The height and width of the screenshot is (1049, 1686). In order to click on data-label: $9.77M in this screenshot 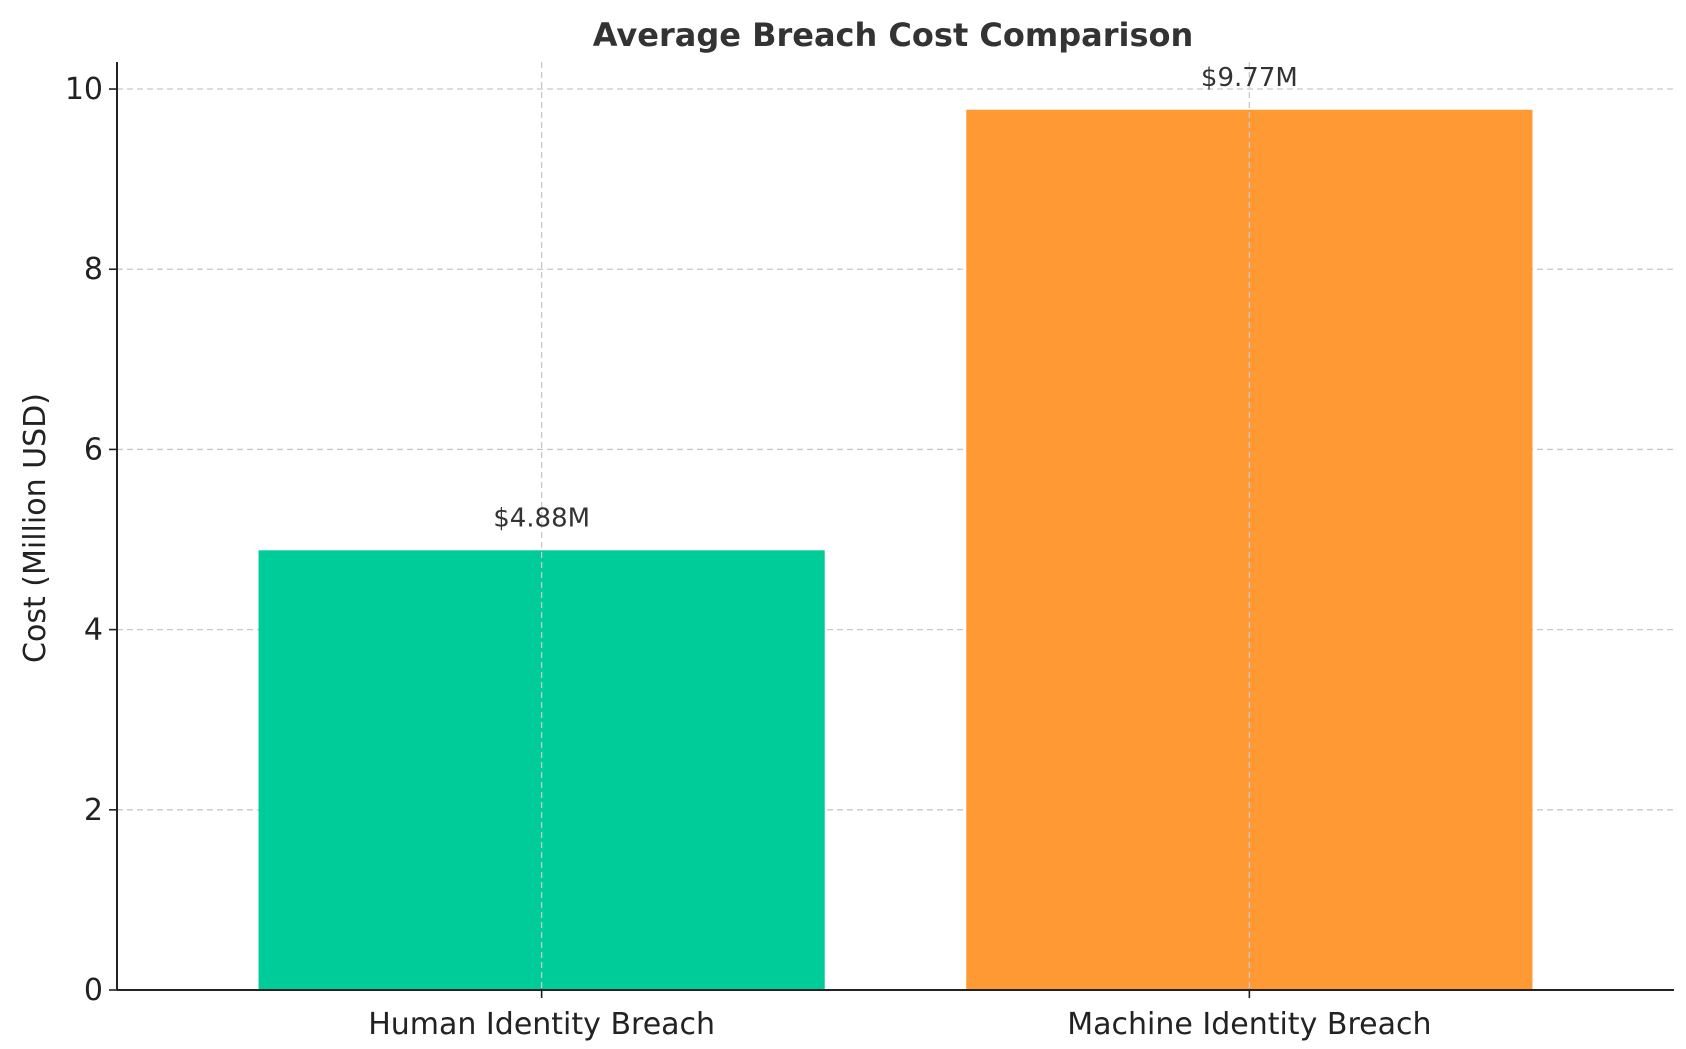, I will do `click(1249, 78)`.